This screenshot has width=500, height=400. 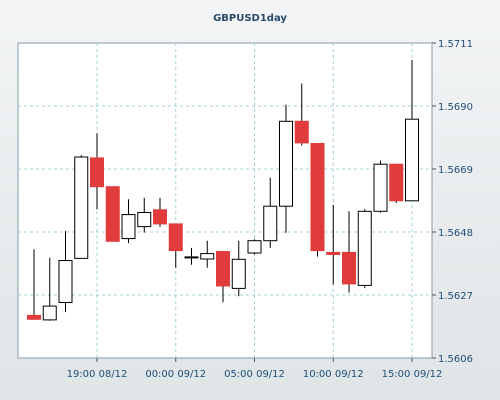 What do you see at coordinates (250, 18) in the screenshot?
I see `chart-title: GBPUSD1day` at bounding box center [250, 18].